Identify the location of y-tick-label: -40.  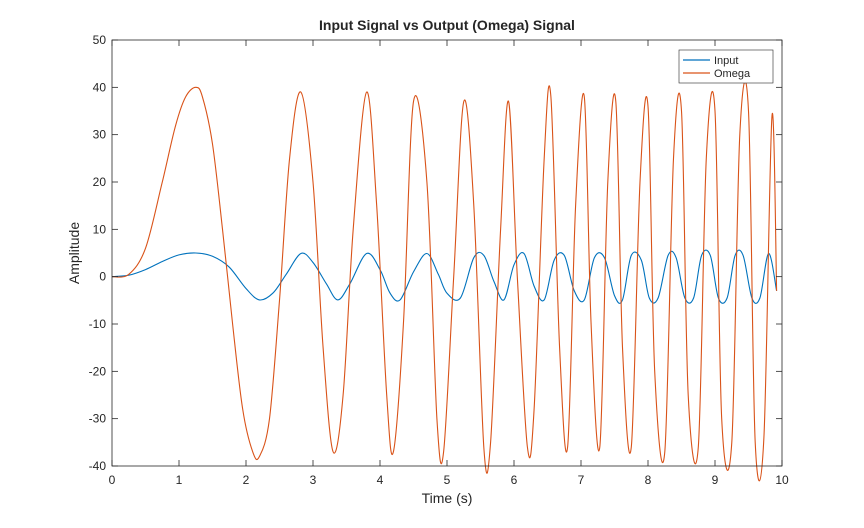
(98, 466).